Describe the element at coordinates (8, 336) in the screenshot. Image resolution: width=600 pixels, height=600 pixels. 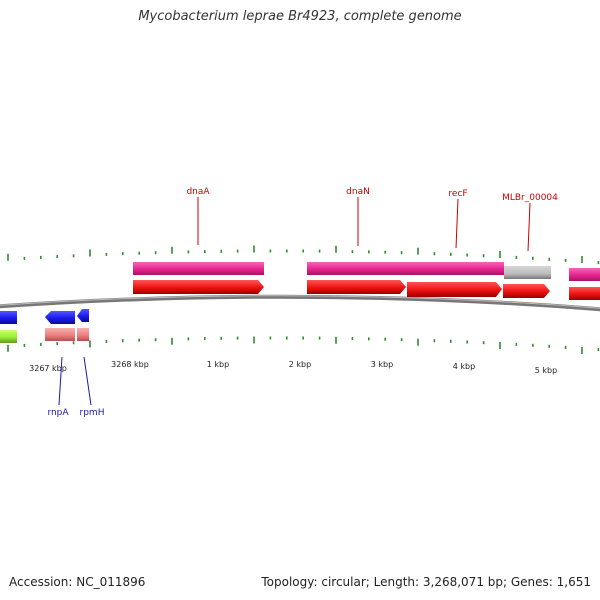
I see `other-feature` at that location.